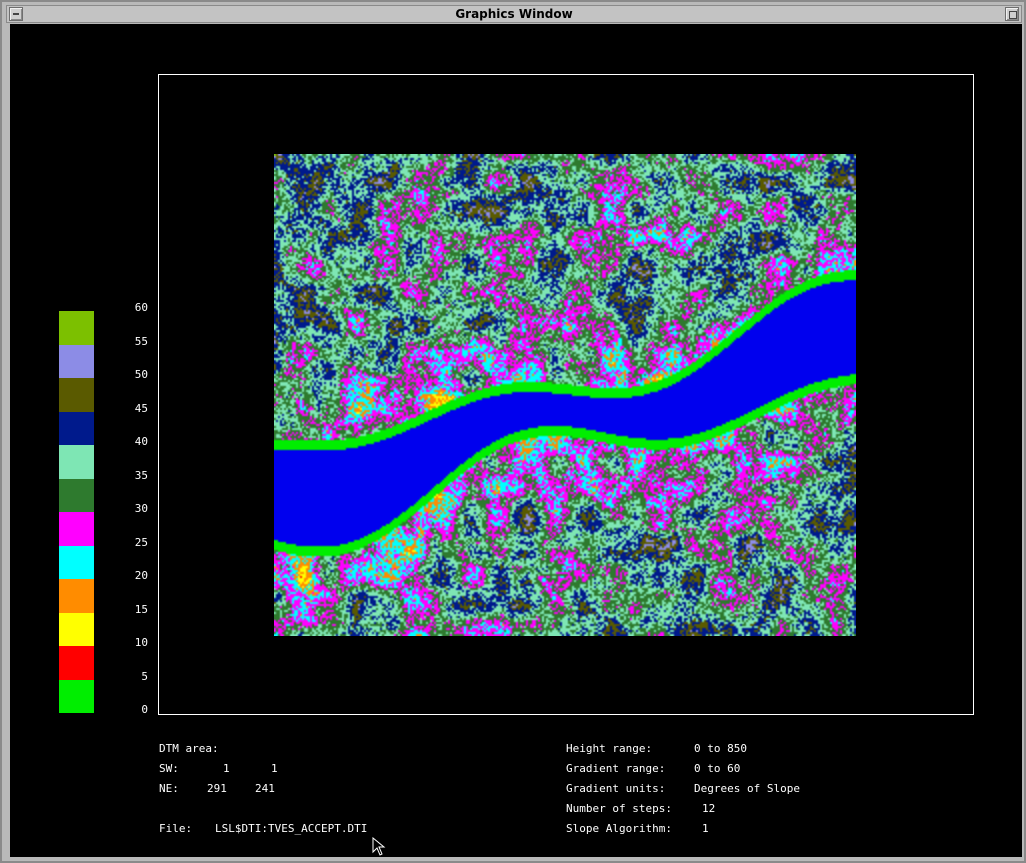  What do you see at coordinates (705, 828) in the screenshot?
I see `algorithm-value: 1` at bounding box center [705, 828].